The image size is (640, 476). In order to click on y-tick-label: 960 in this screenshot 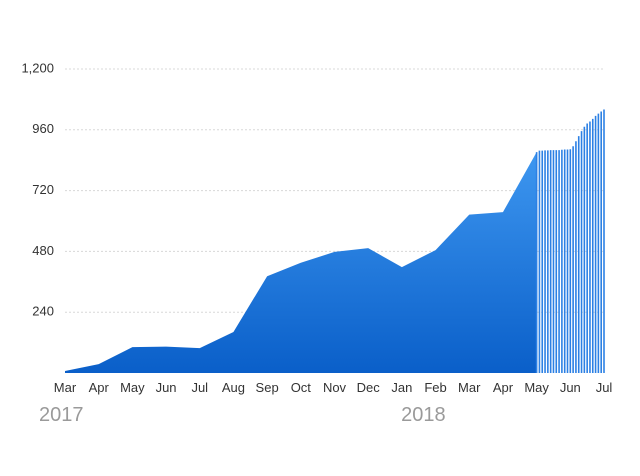, I will do `click(43, 128)`.